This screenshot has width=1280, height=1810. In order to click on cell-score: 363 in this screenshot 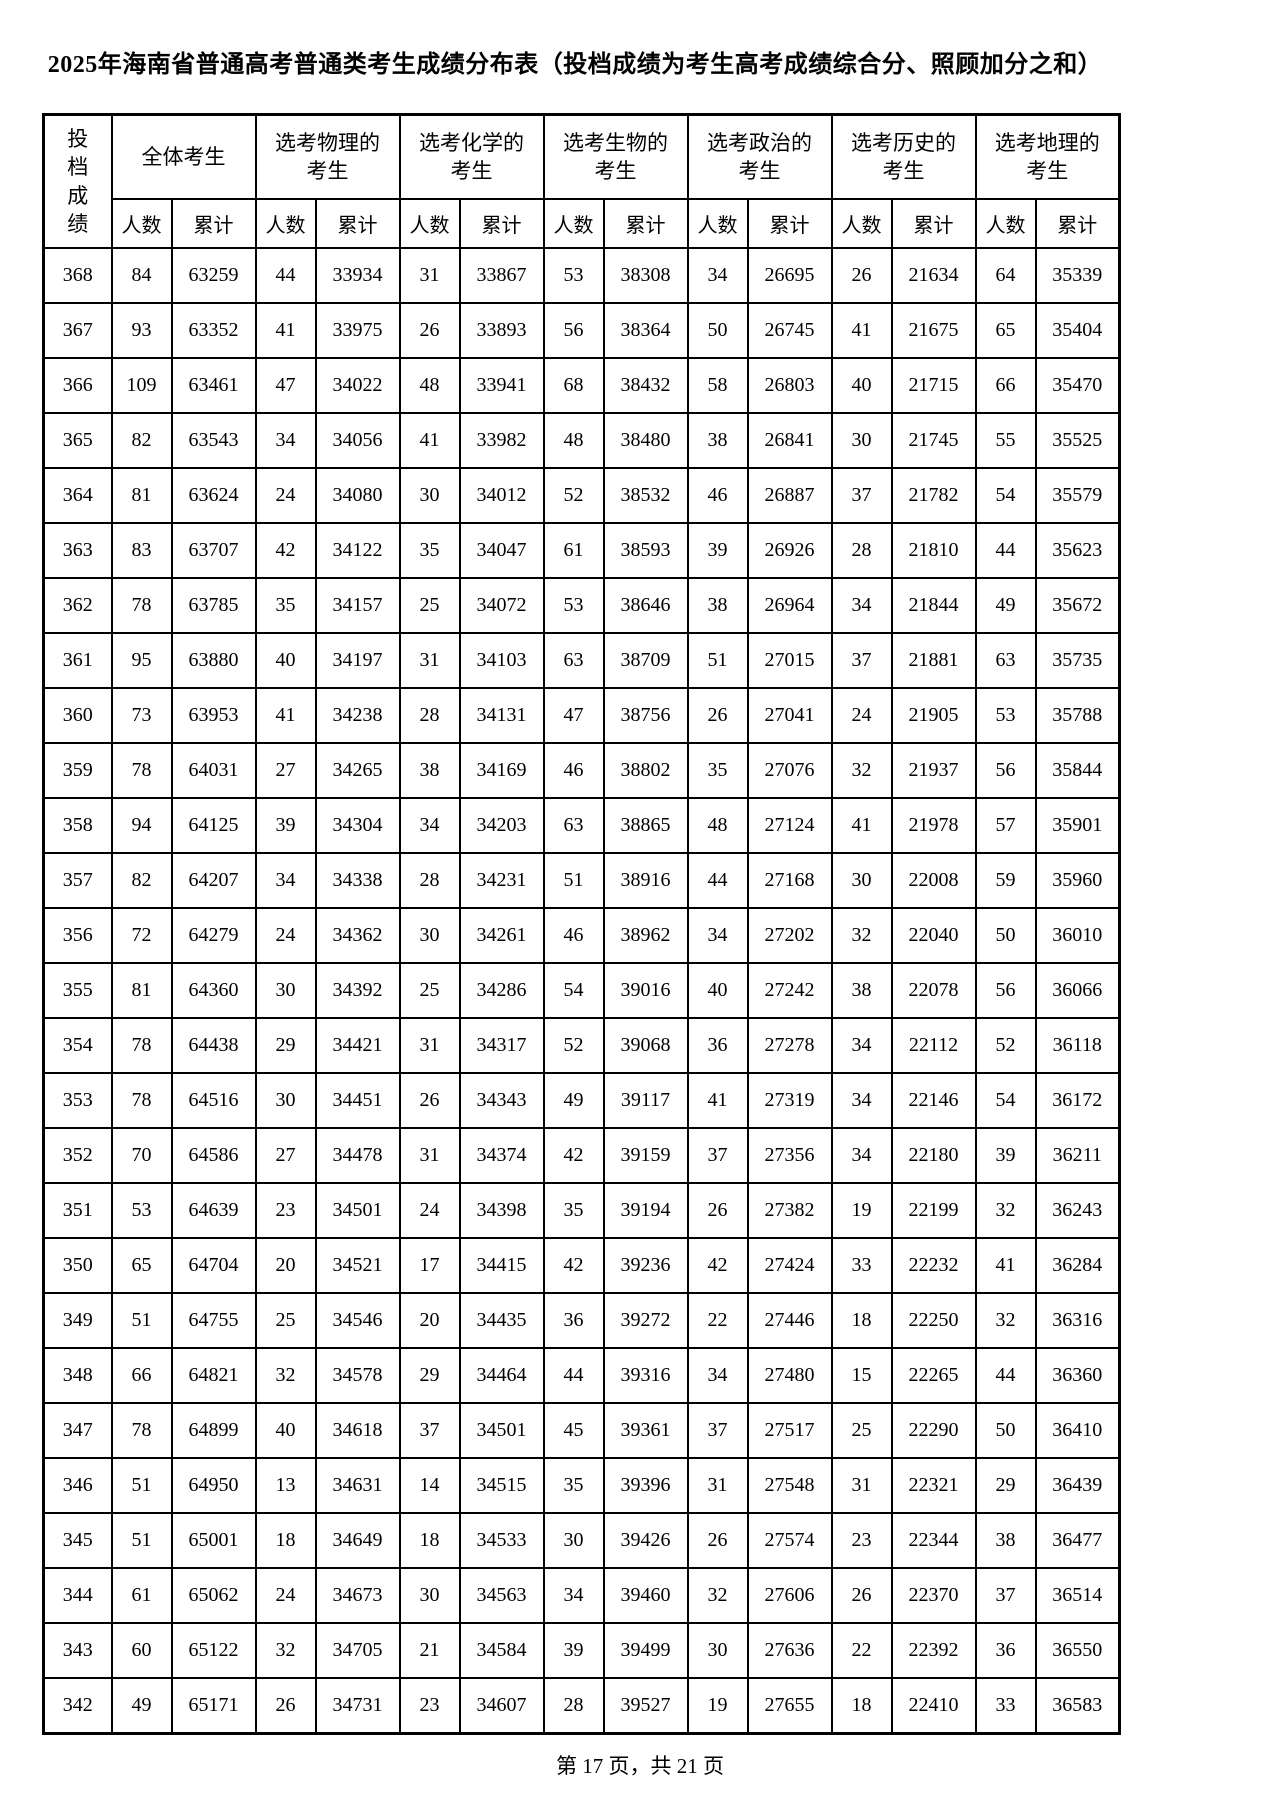, I will do `click(77, 550)`.